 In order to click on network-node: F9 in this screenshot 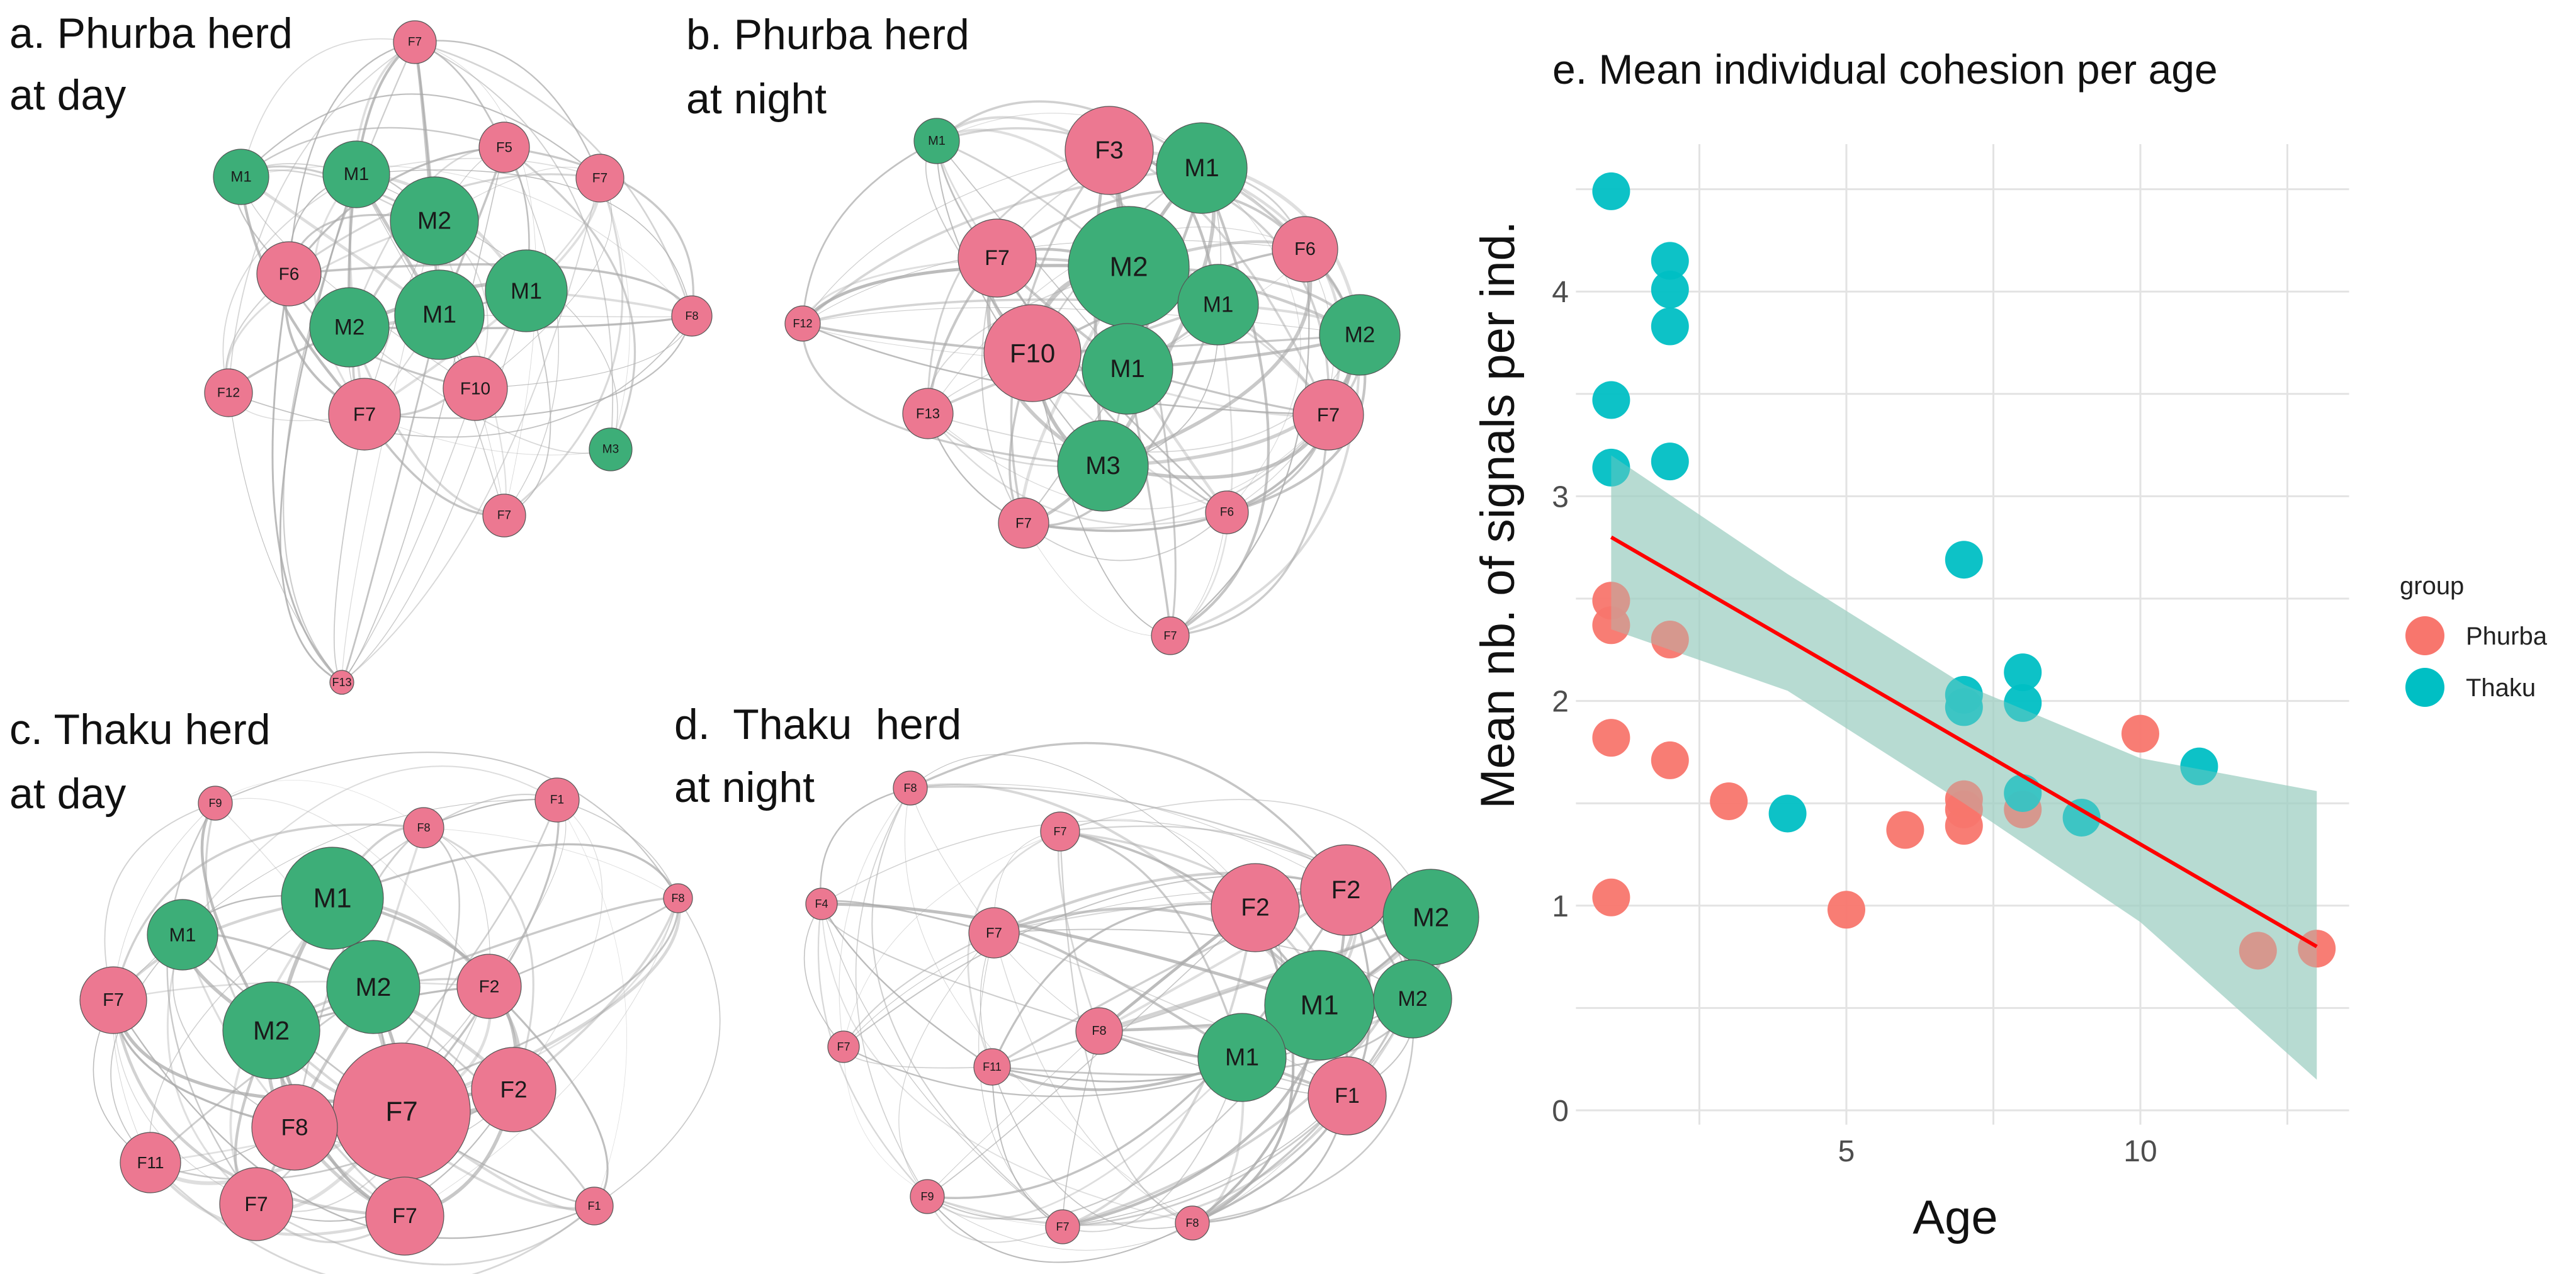, I will do `click(927, 1196)`.